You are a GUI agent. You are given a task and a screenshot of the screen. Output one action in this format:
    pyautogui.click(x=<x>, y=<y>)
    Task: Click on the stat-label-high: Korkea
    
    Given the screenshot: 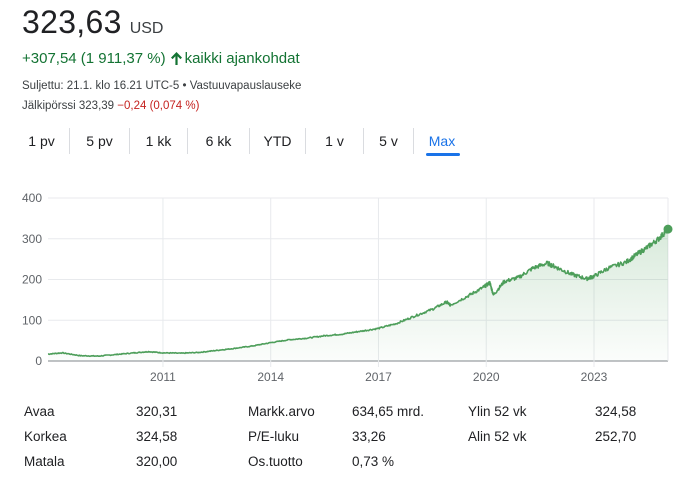 What is the action you would take?
    pyautogui.click(x=45, y=436)
    